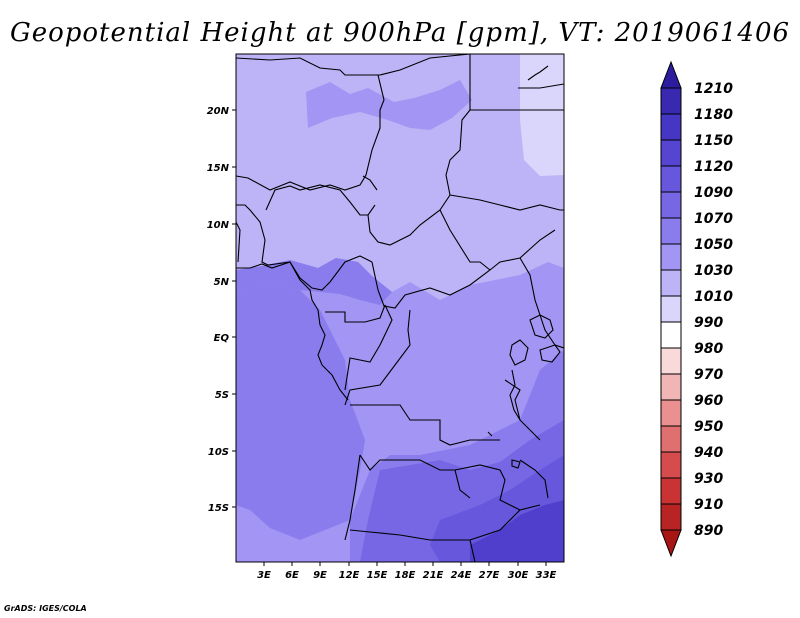 The height and width of the screenshot is (618, 800). What do you see at coordinates (713, 193) in the screenshot?
I see `colorbar-label: 1090` at bounding box center [713, 193].